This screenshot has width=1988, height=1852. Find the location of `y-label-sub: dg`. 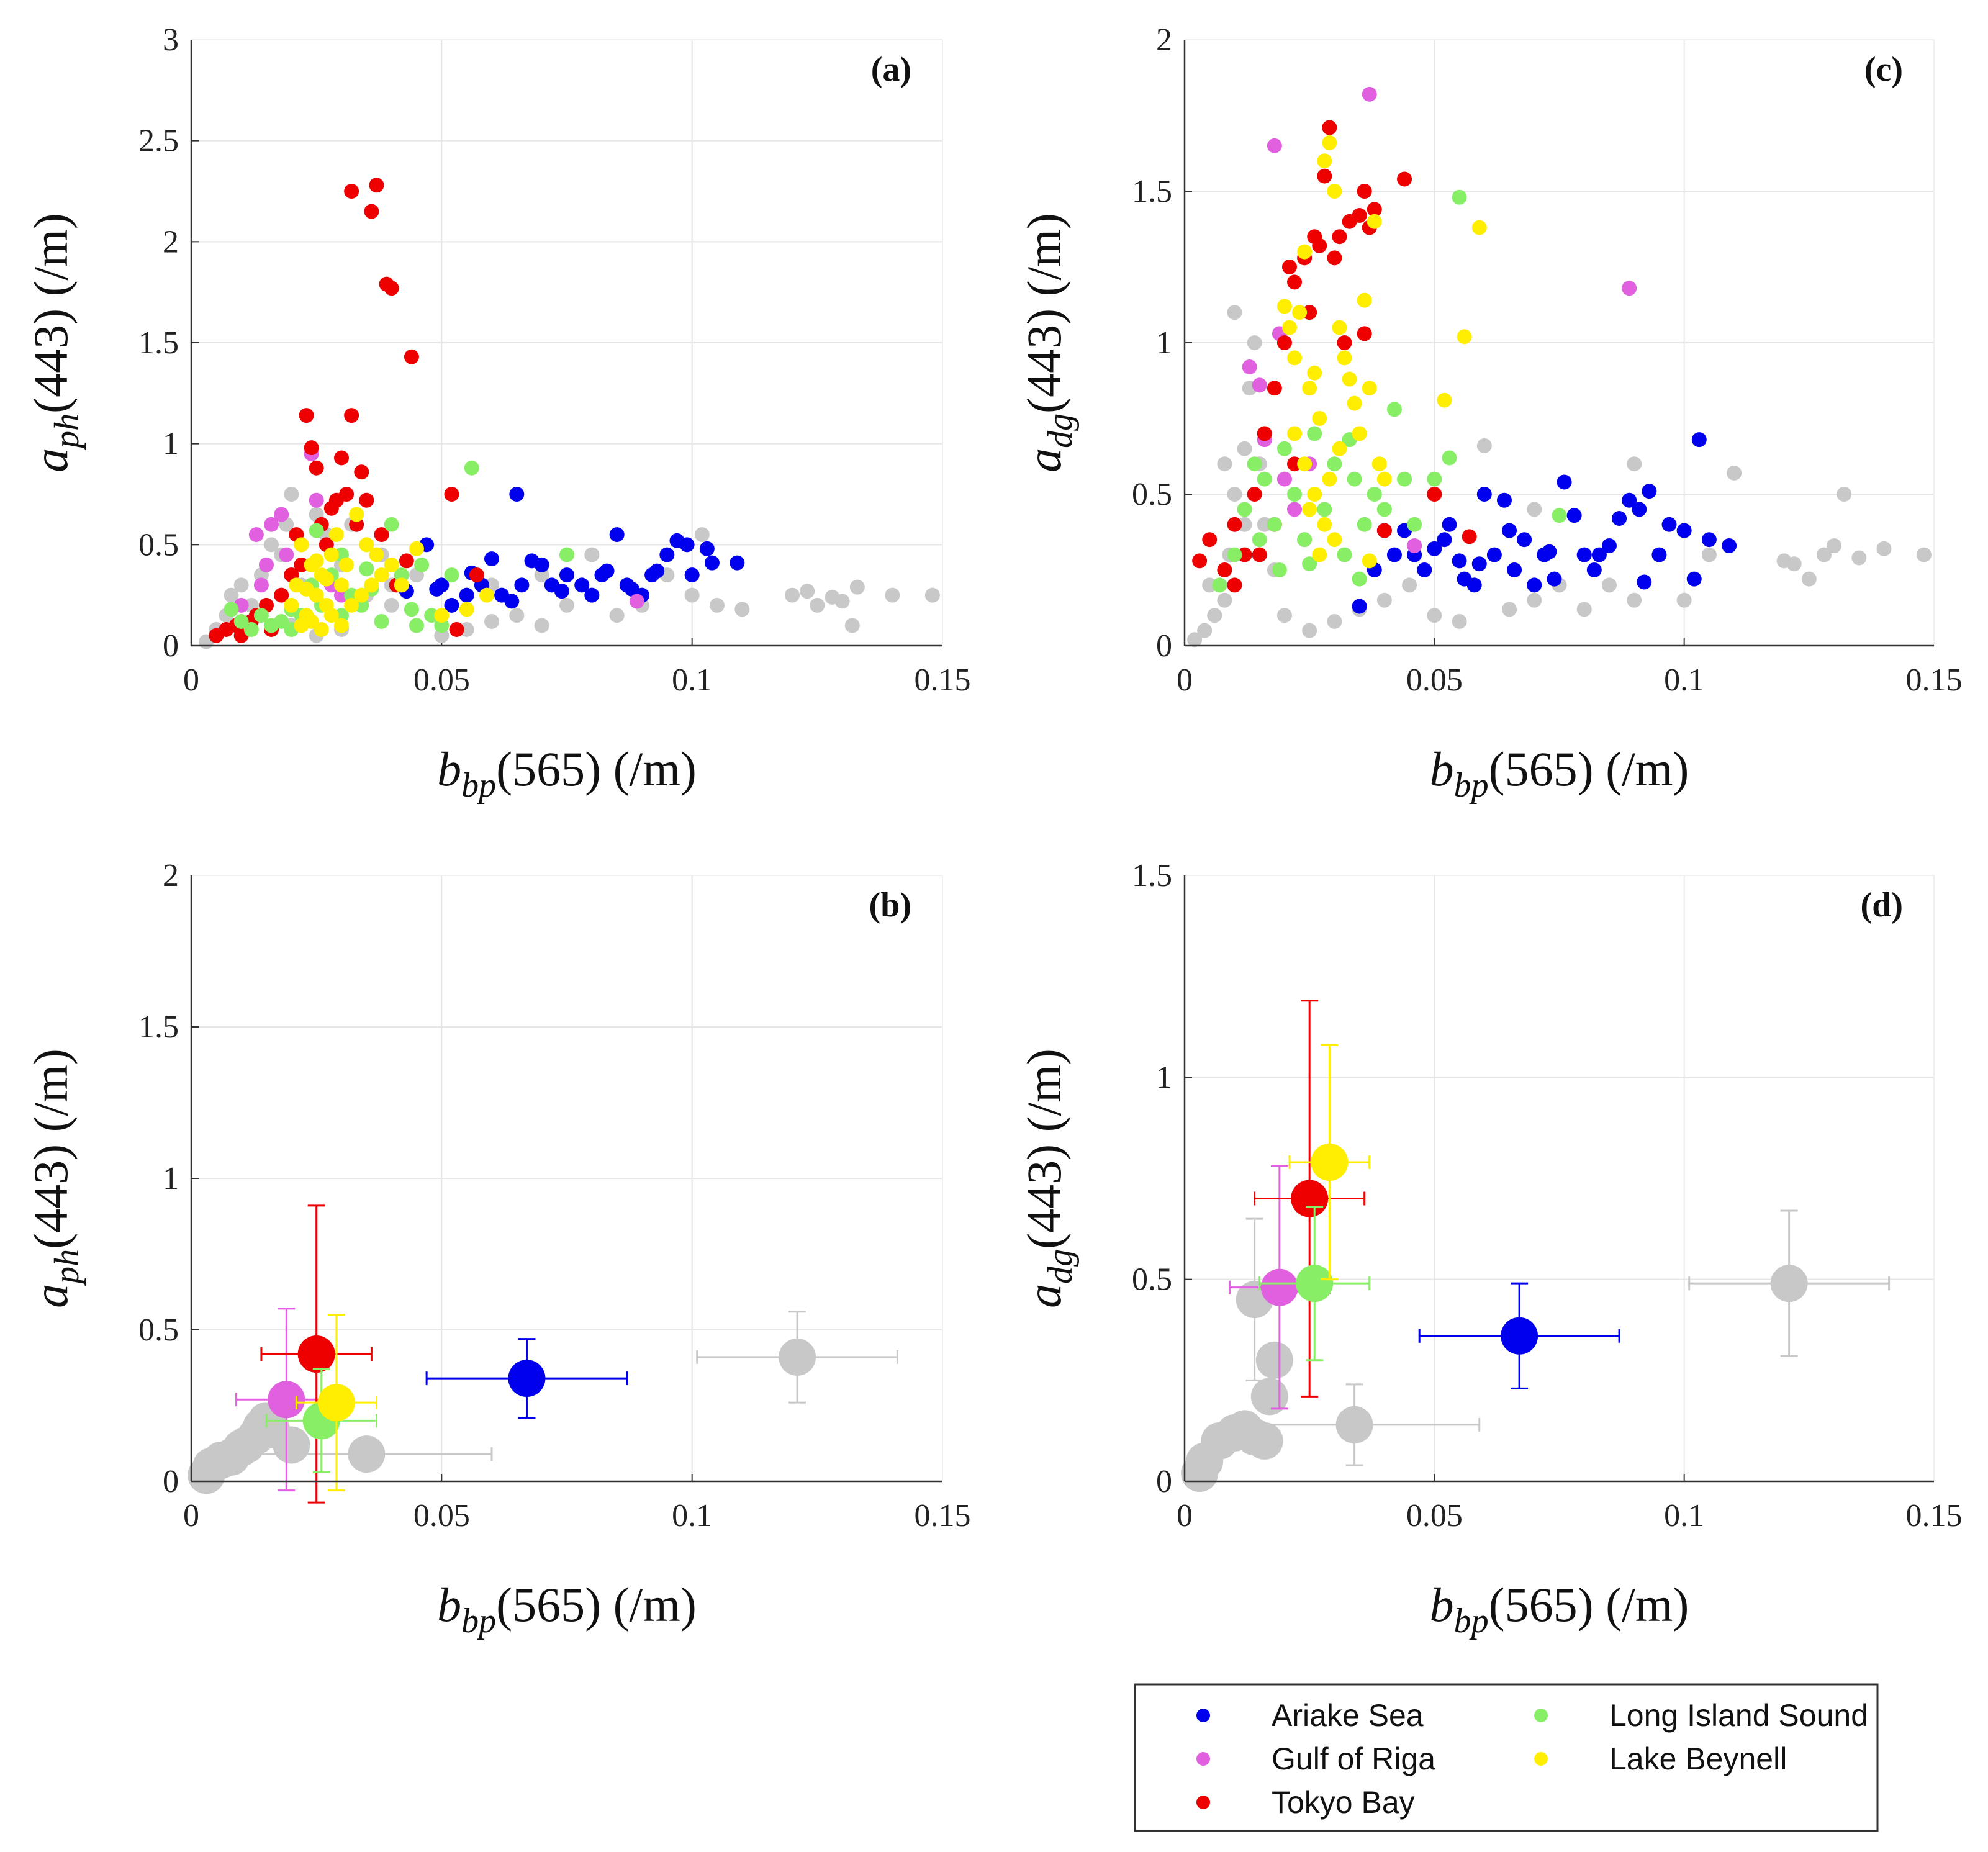

y-label-sub: dg is located at coordinates (1060, 430).